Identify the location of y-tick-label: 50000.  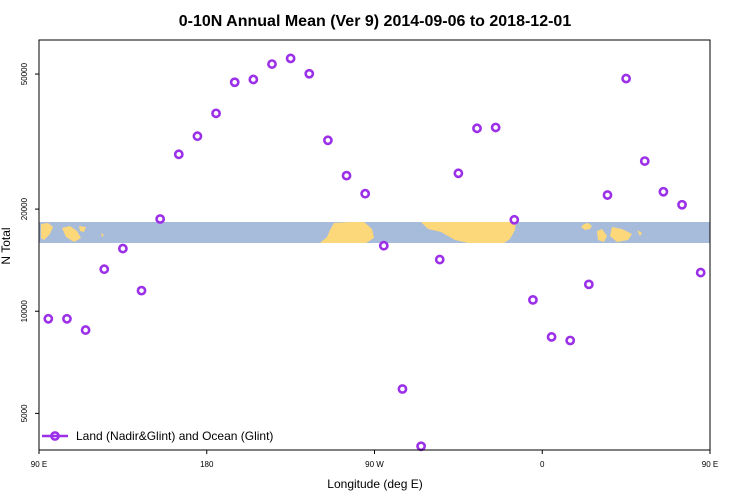
(24, 73).